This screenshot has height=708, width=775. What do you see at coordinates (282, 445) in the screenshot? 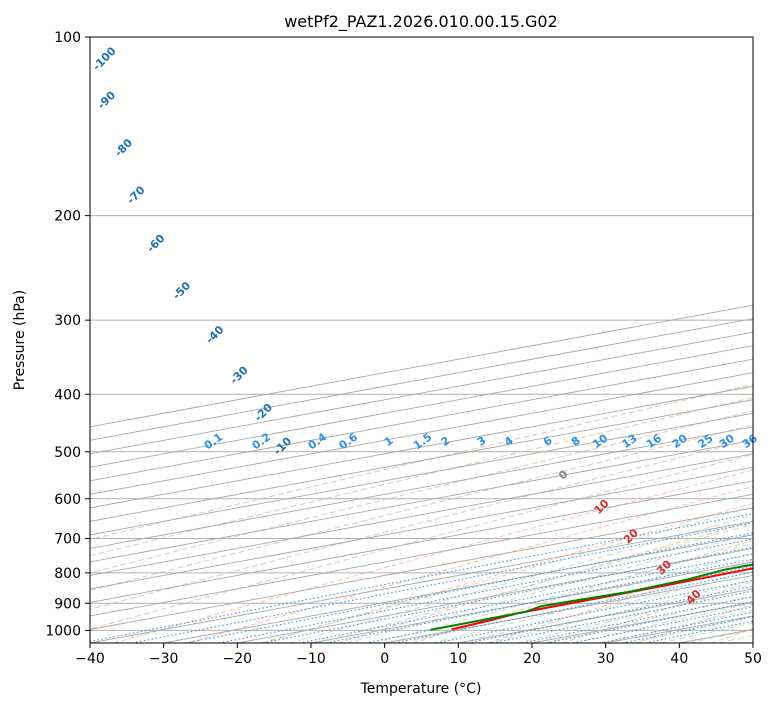
I see `dry-adiabat-label: -10` at bounding box center [282, 445].